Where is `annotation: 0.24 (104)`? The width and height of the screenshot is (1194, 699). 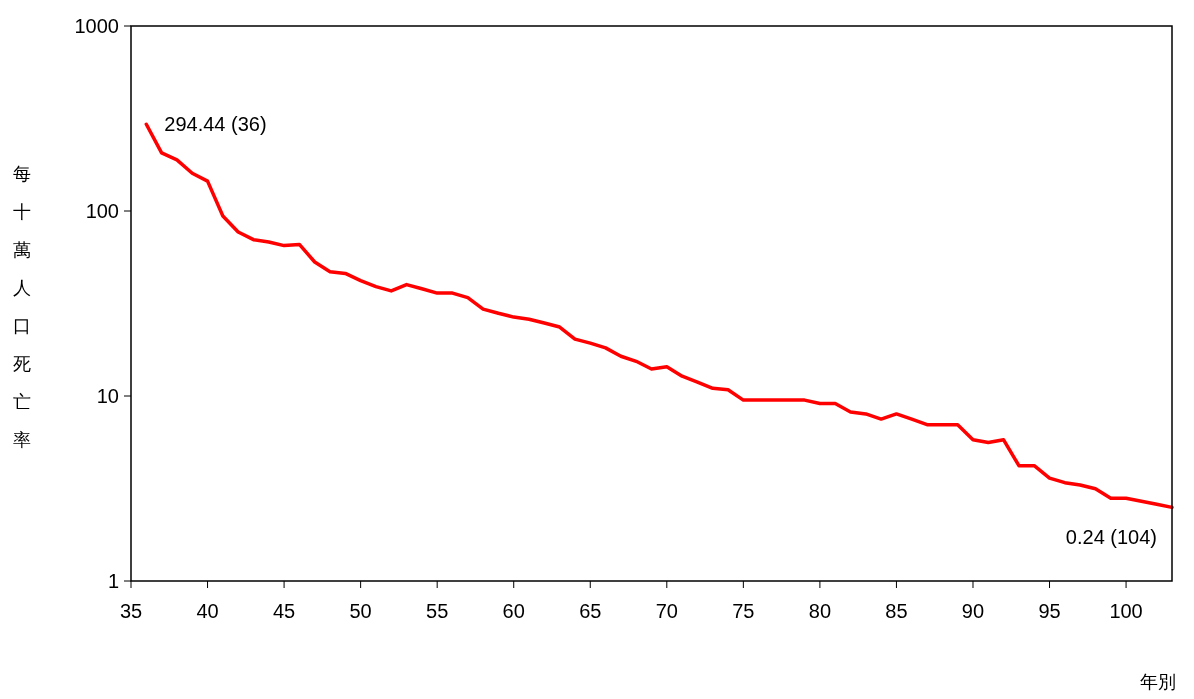 annotation: 0.24 (104) is located at coordinates (1111, 537).